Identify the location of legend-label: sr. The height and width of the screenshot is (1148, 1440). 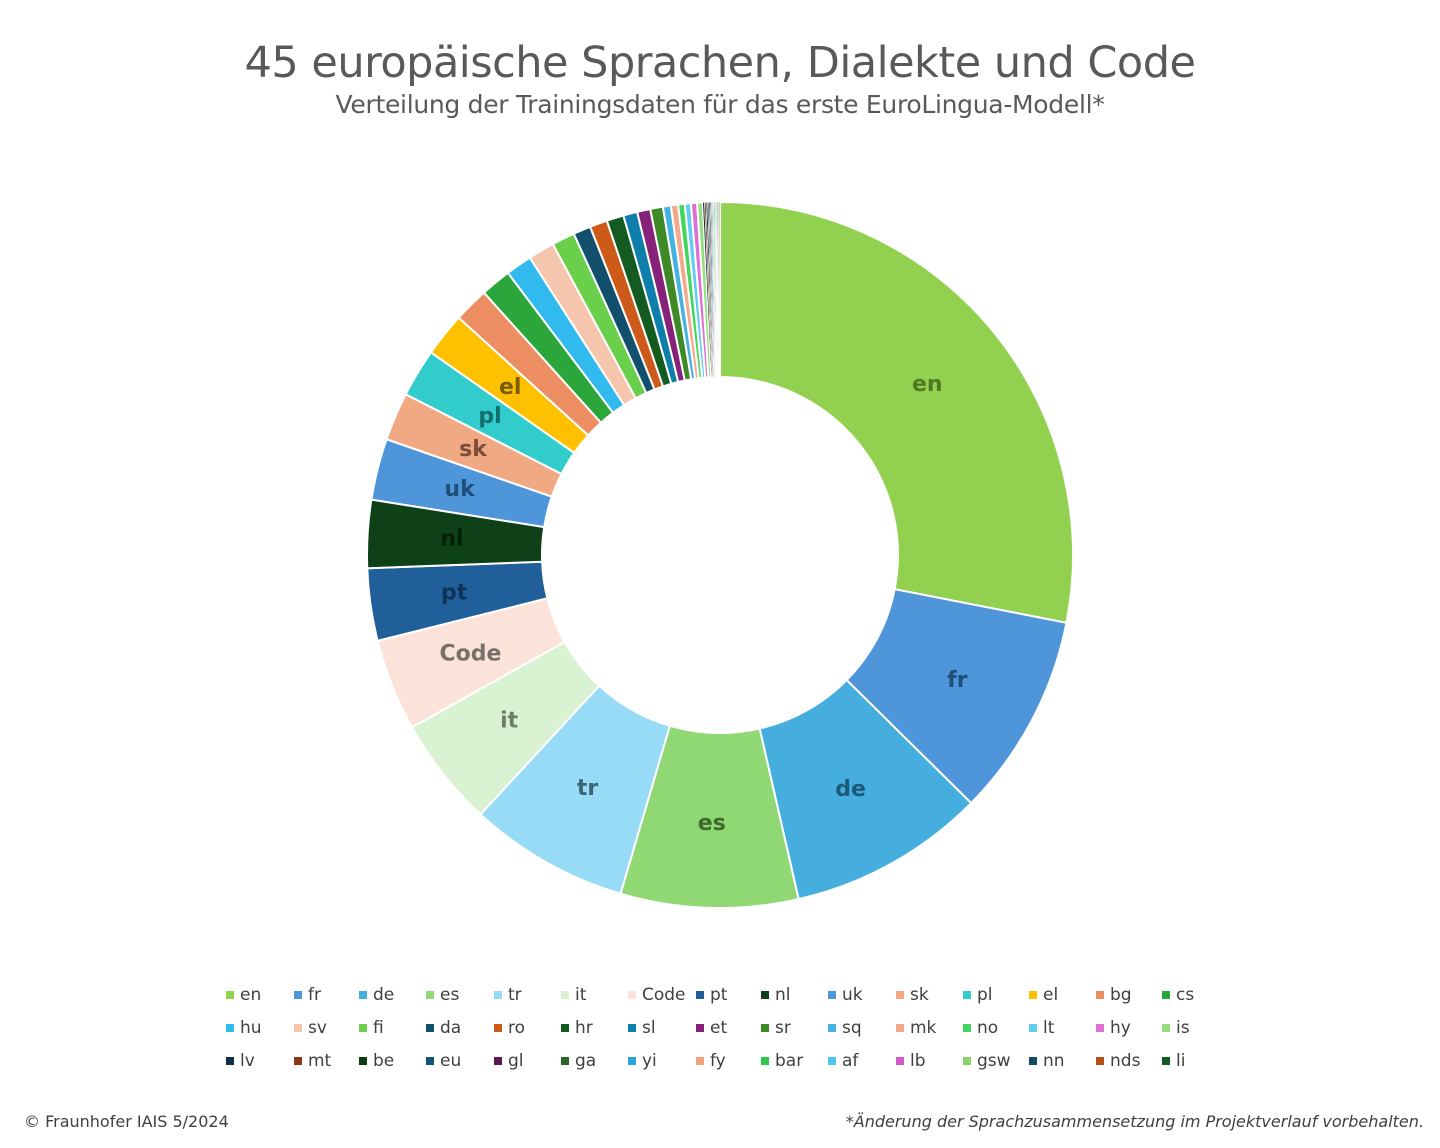
(783, 1028).